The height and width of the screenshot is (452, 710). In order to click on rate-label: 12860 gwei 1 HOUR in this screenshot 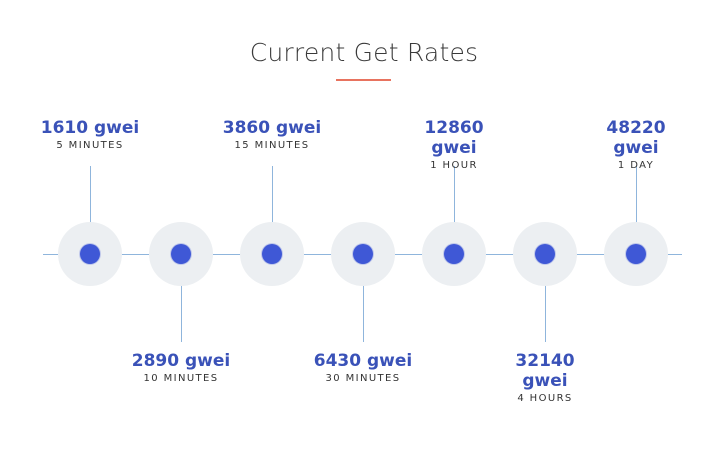, I will do `click(454, 144)`.